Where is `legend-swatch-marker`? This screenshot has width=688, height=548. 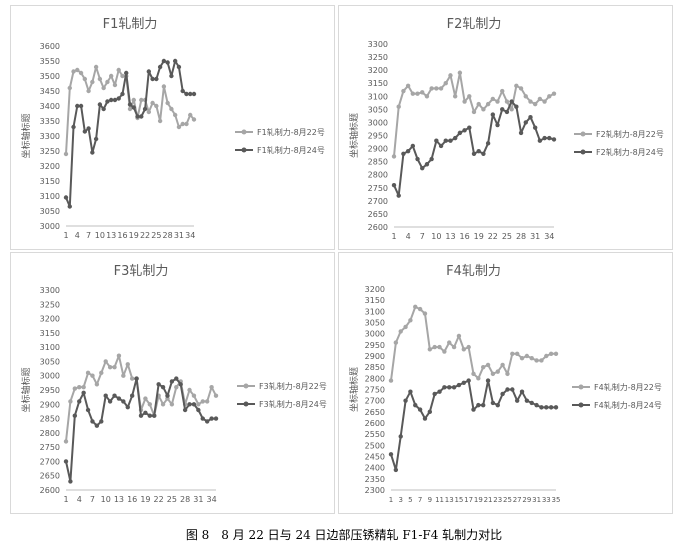
legend-swatch-marker is located at coordinates (583, 152).